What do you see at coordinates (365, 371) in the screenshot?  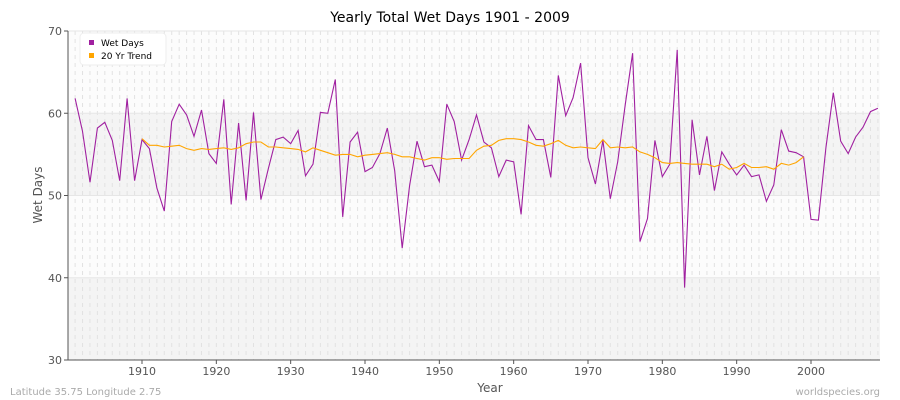 I see `x-tick-label: 1940` at bounding box center [365, 371].